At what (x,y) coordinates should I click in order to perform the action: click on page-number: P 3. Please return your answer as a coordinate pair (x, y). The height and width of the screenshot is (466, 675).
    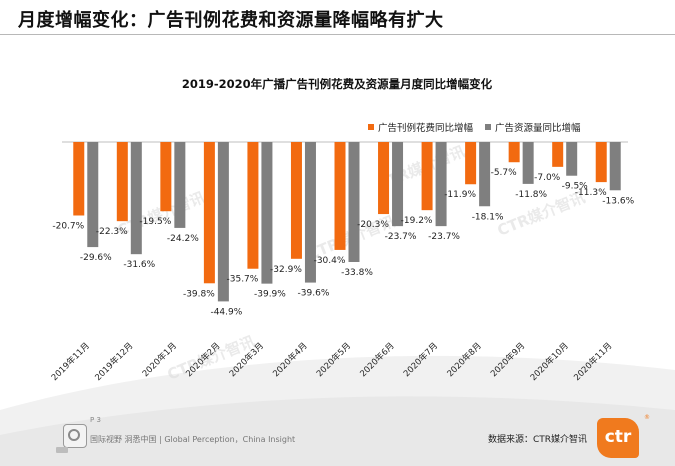
    Looking at the image, I should click on (95, 420).